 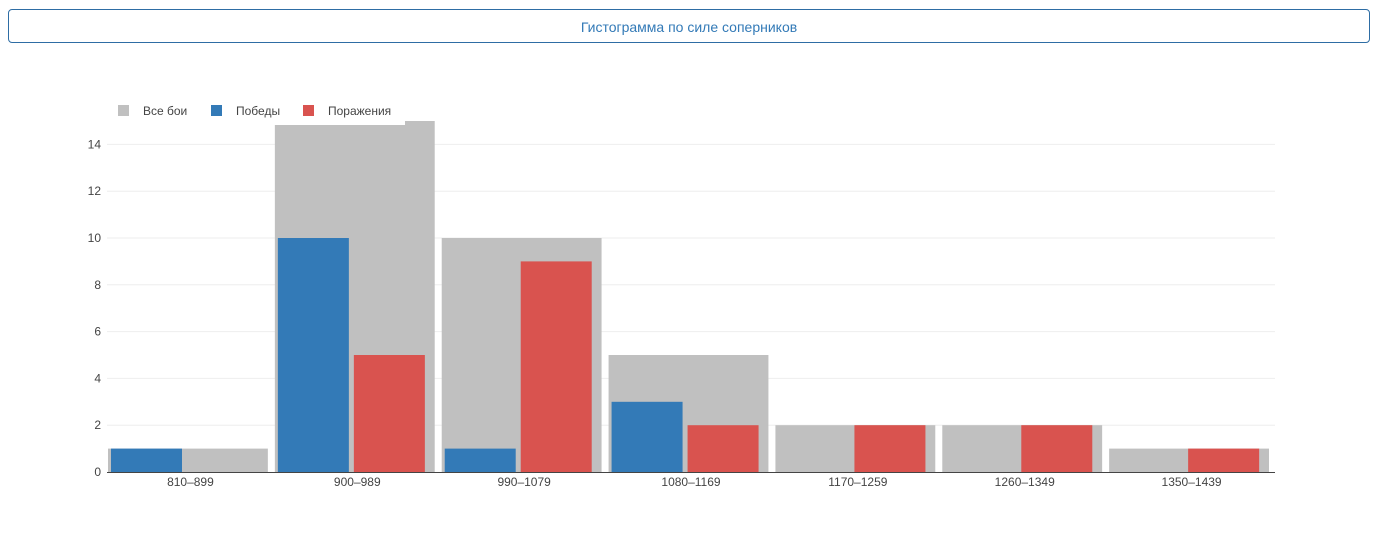 I want to click on x-tick-label: 1350–1439, so click(x=1192, y=482).